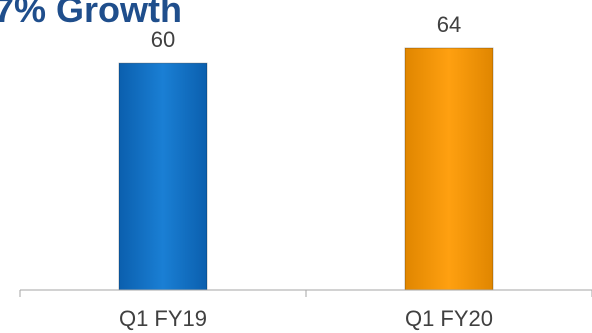 This screenshot has width=592, height=333. Describe the element at coordinates (449, 318) in the screenshot. I see `category-label: Q1 FY20` at that location.